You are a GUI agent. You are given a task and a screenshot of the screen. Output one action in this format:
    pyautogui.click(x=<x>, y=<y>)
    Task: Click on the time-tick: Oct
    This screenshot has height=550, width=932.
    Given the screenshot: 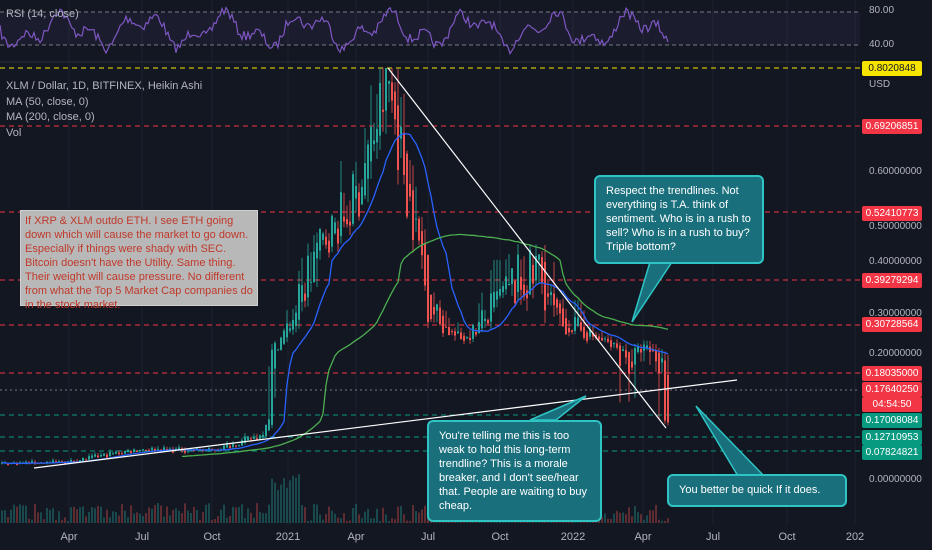 What is the action you would take?
    pyautogui.click(x=212, y=537)
    